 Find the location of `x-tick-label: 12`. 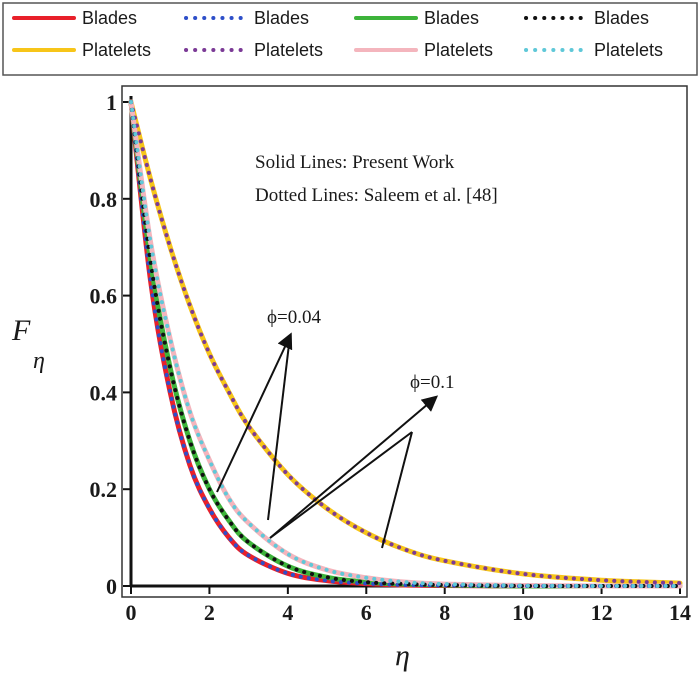

x-tick-label: 12 is located at coordinates (602, 612).